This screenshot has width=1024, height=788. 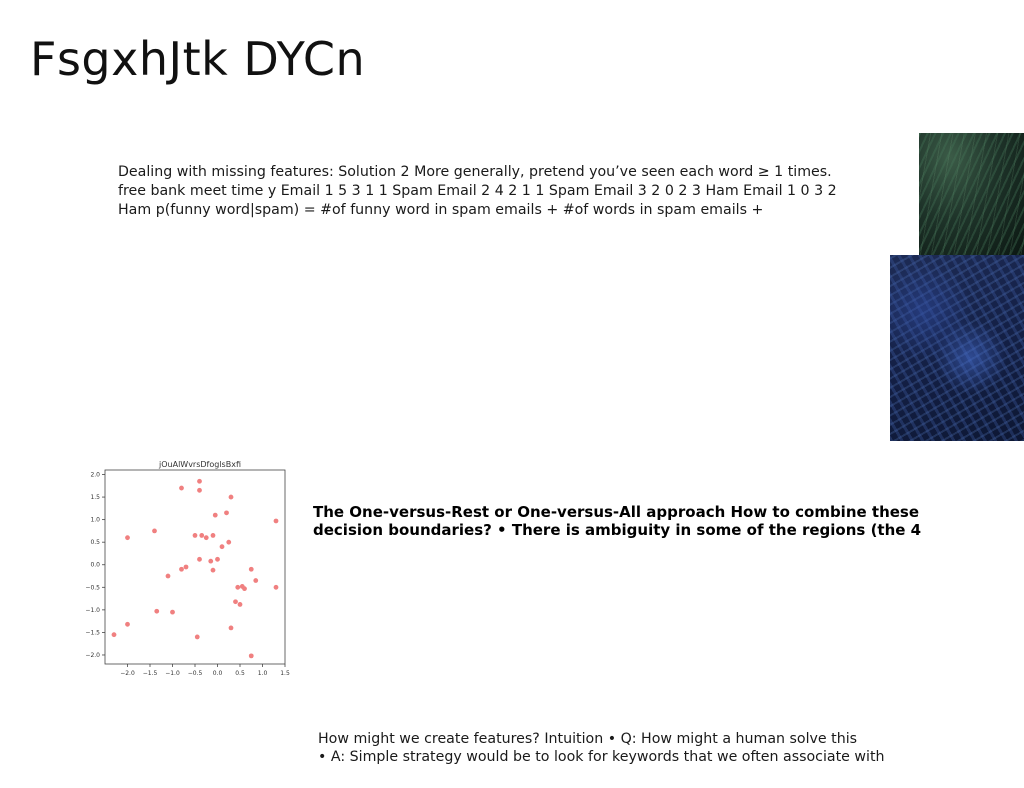 I want to click on data-points, so click(x=195, y=568).